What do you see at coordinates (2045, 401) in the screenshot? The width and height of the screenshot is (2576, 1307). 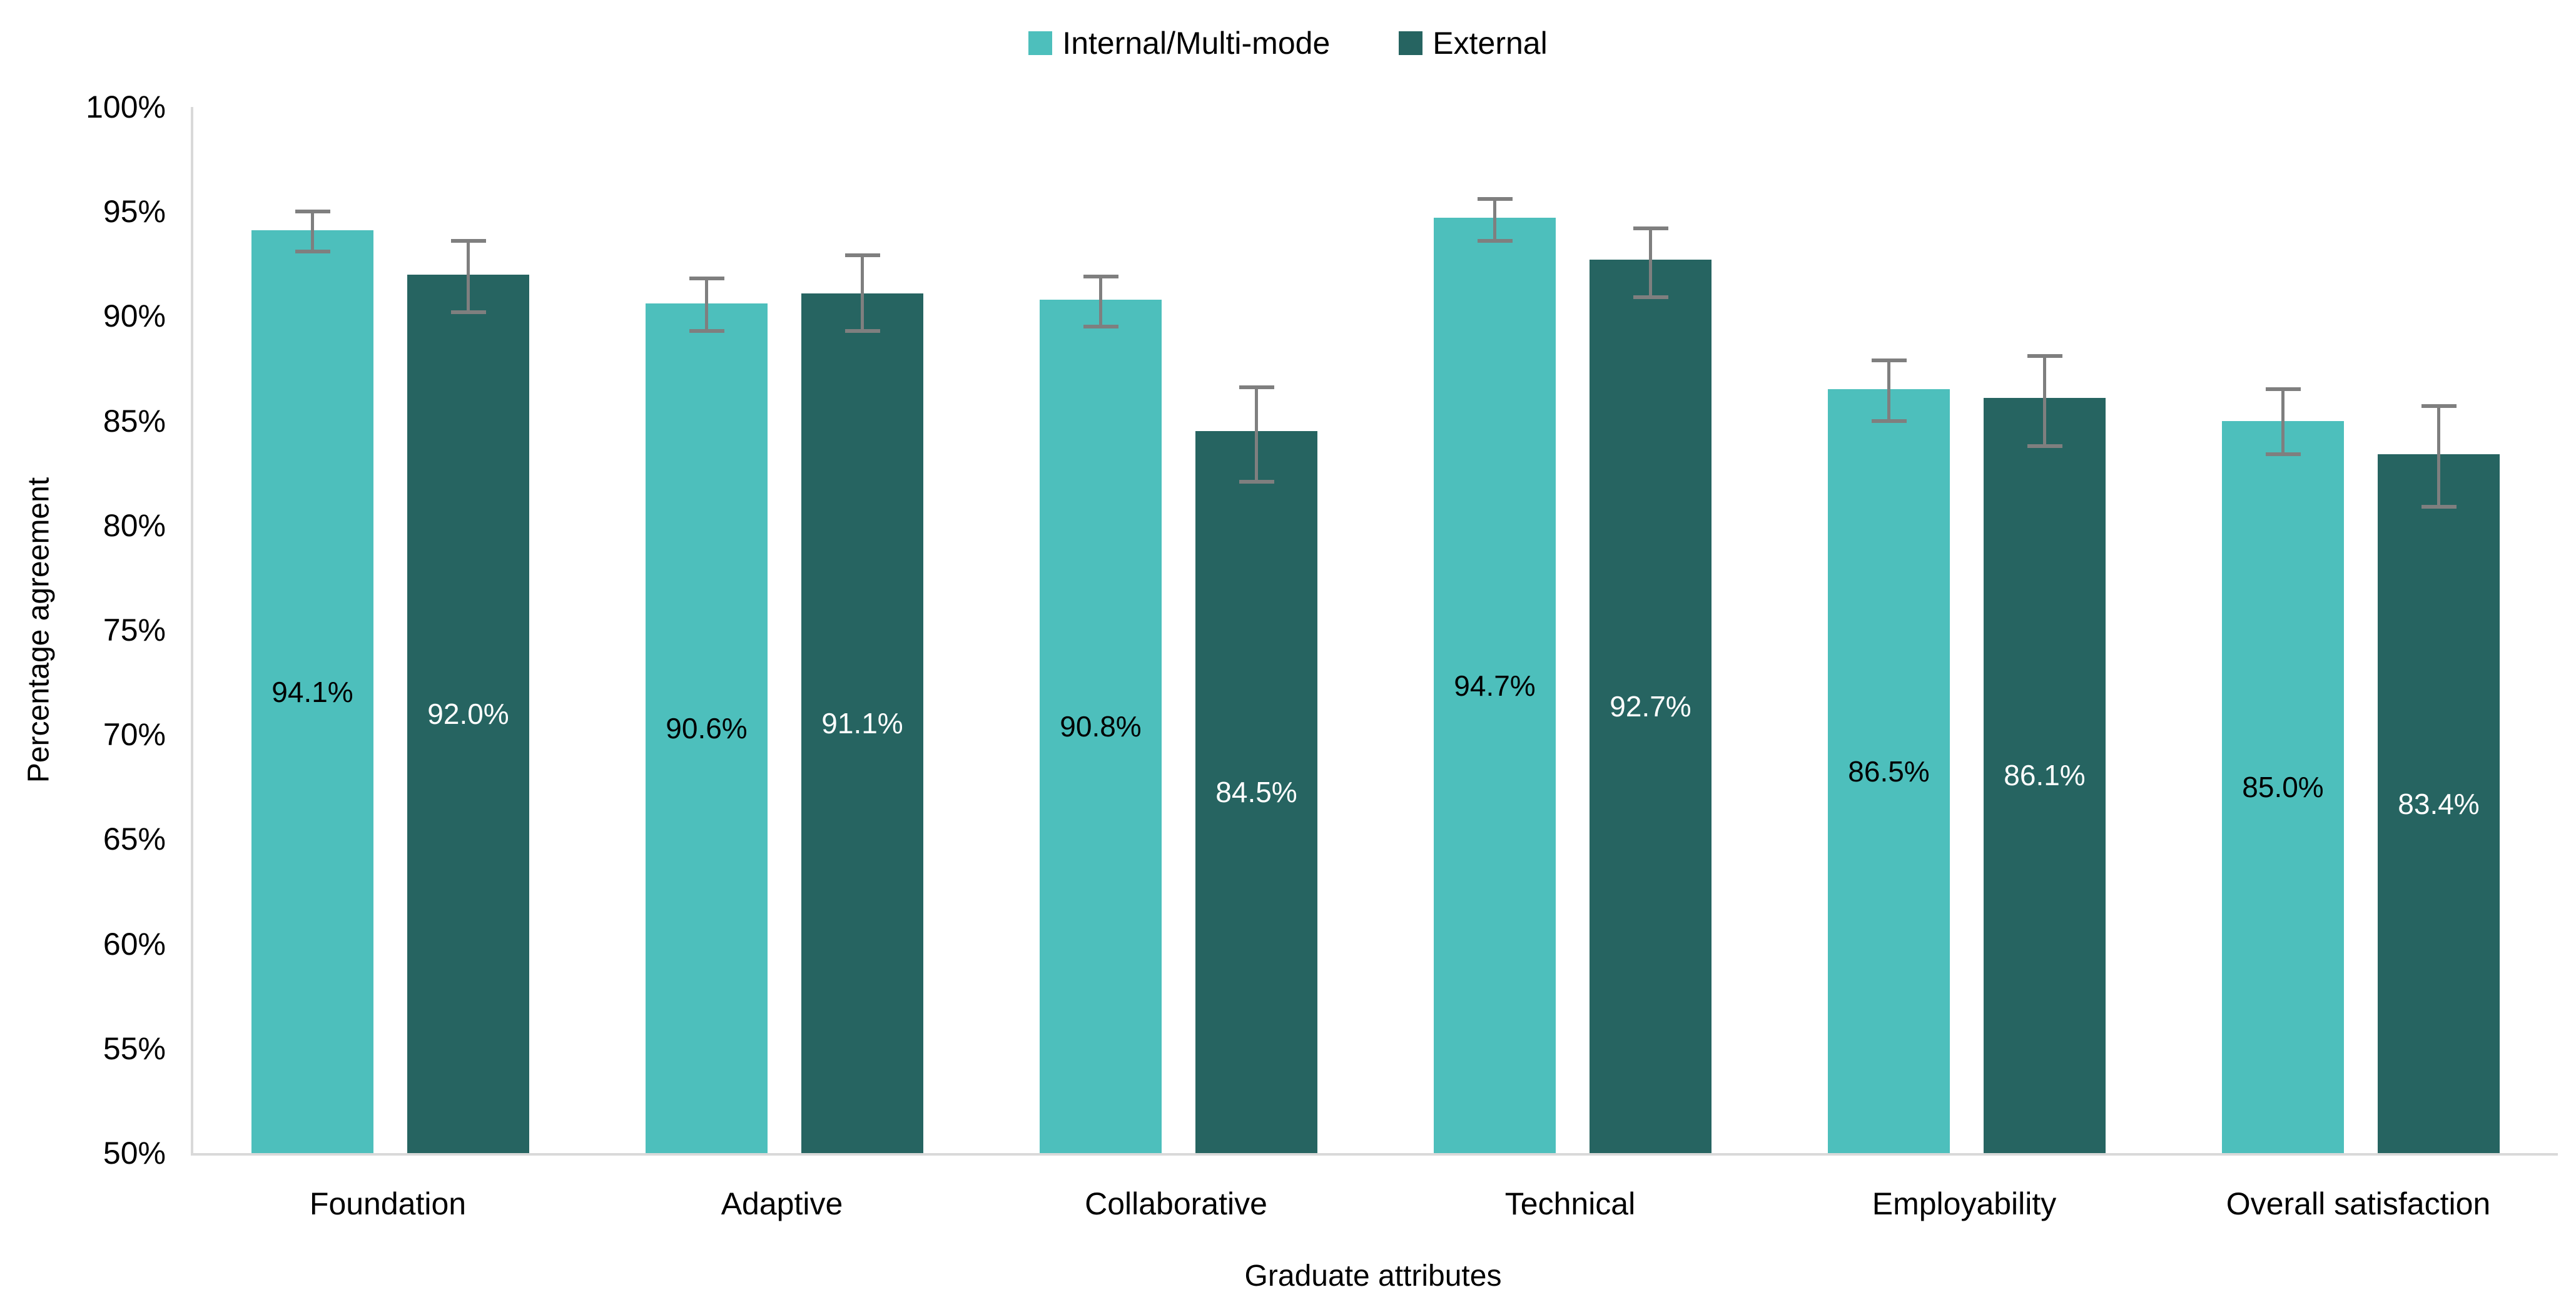 I see `error-bar-external-employability` at bounding box center [2045, 401].